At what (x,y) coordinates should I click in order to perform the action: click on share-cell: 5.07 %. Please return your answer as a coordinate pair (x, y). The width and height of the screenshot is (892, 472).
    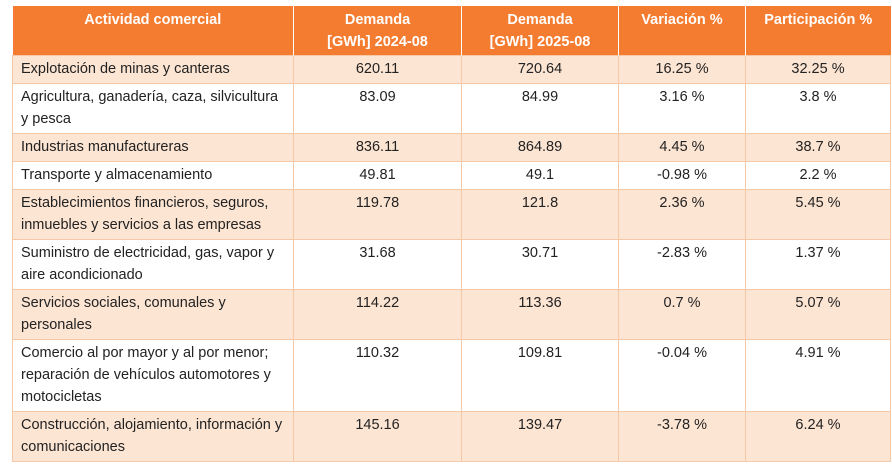
    Looking at the image, I should click on (818, 314).